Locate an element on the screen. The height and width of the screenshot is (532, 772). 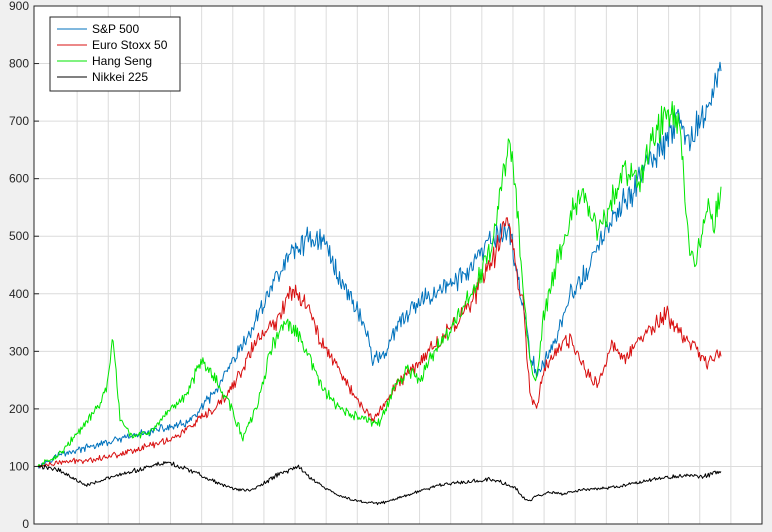
y-tick-label: 800 is located at coordinates (19, 64).